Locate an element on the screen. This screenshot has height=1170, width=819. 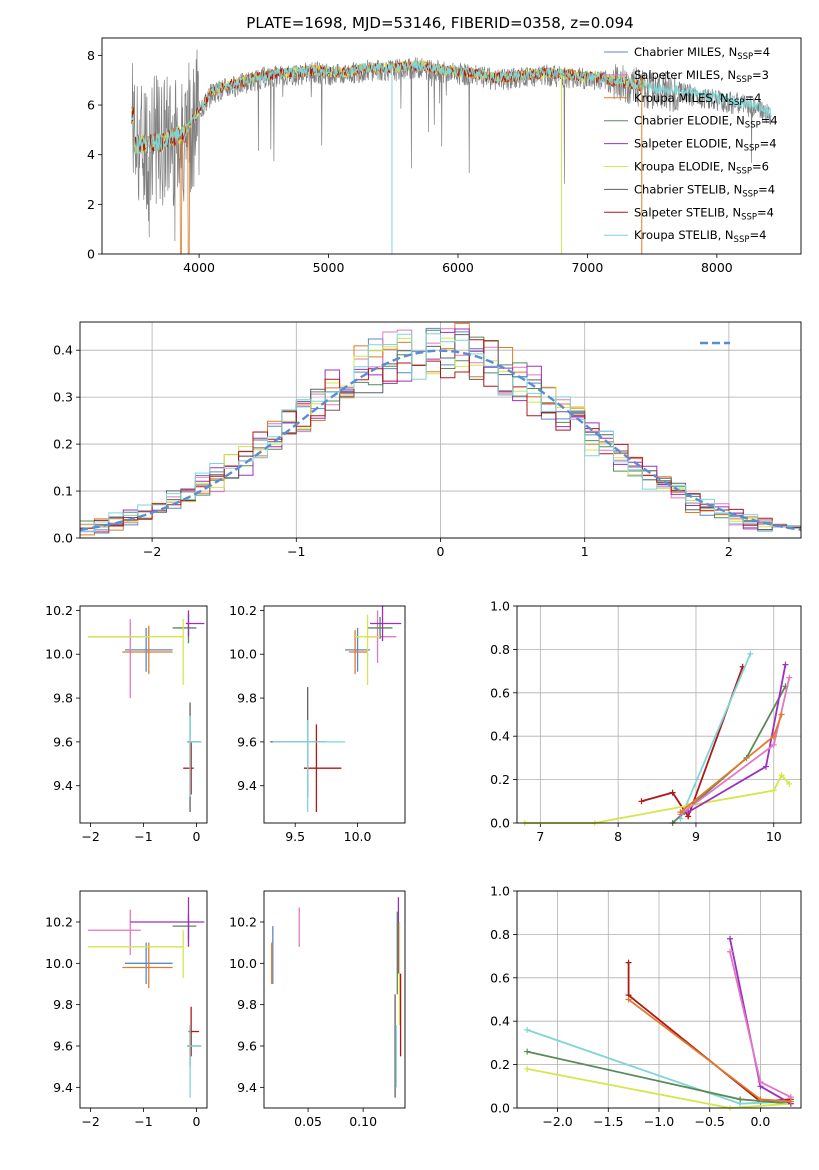
y-tick-label: 4 is located at coordinates (91, 154).